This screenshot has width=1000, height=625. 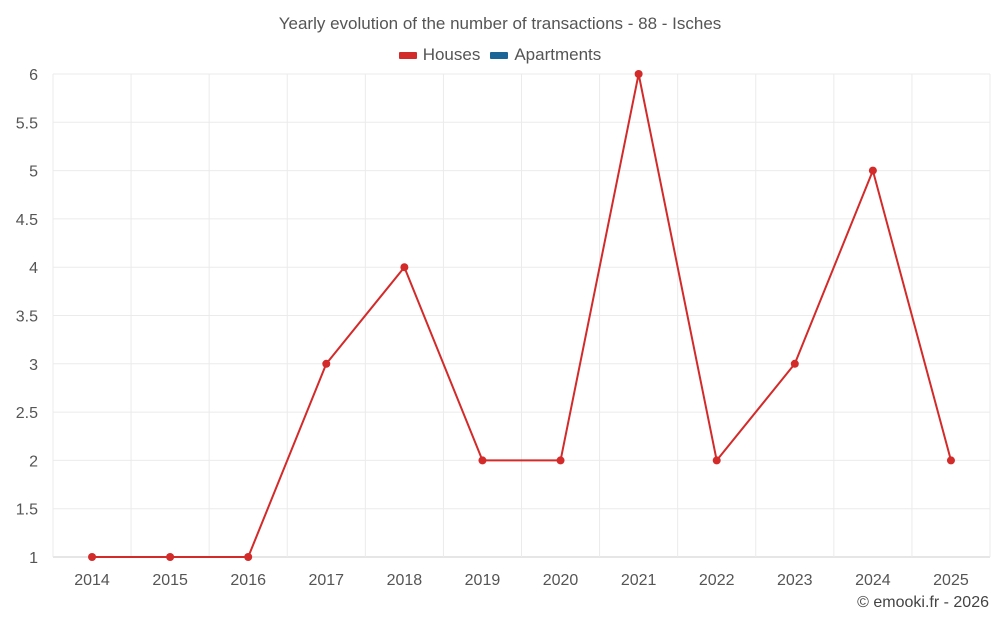 What do you see at coordinates (451, 54) in the screenshot?
I see `legend-label-houses: Houses` at bounding box center [451, 54].